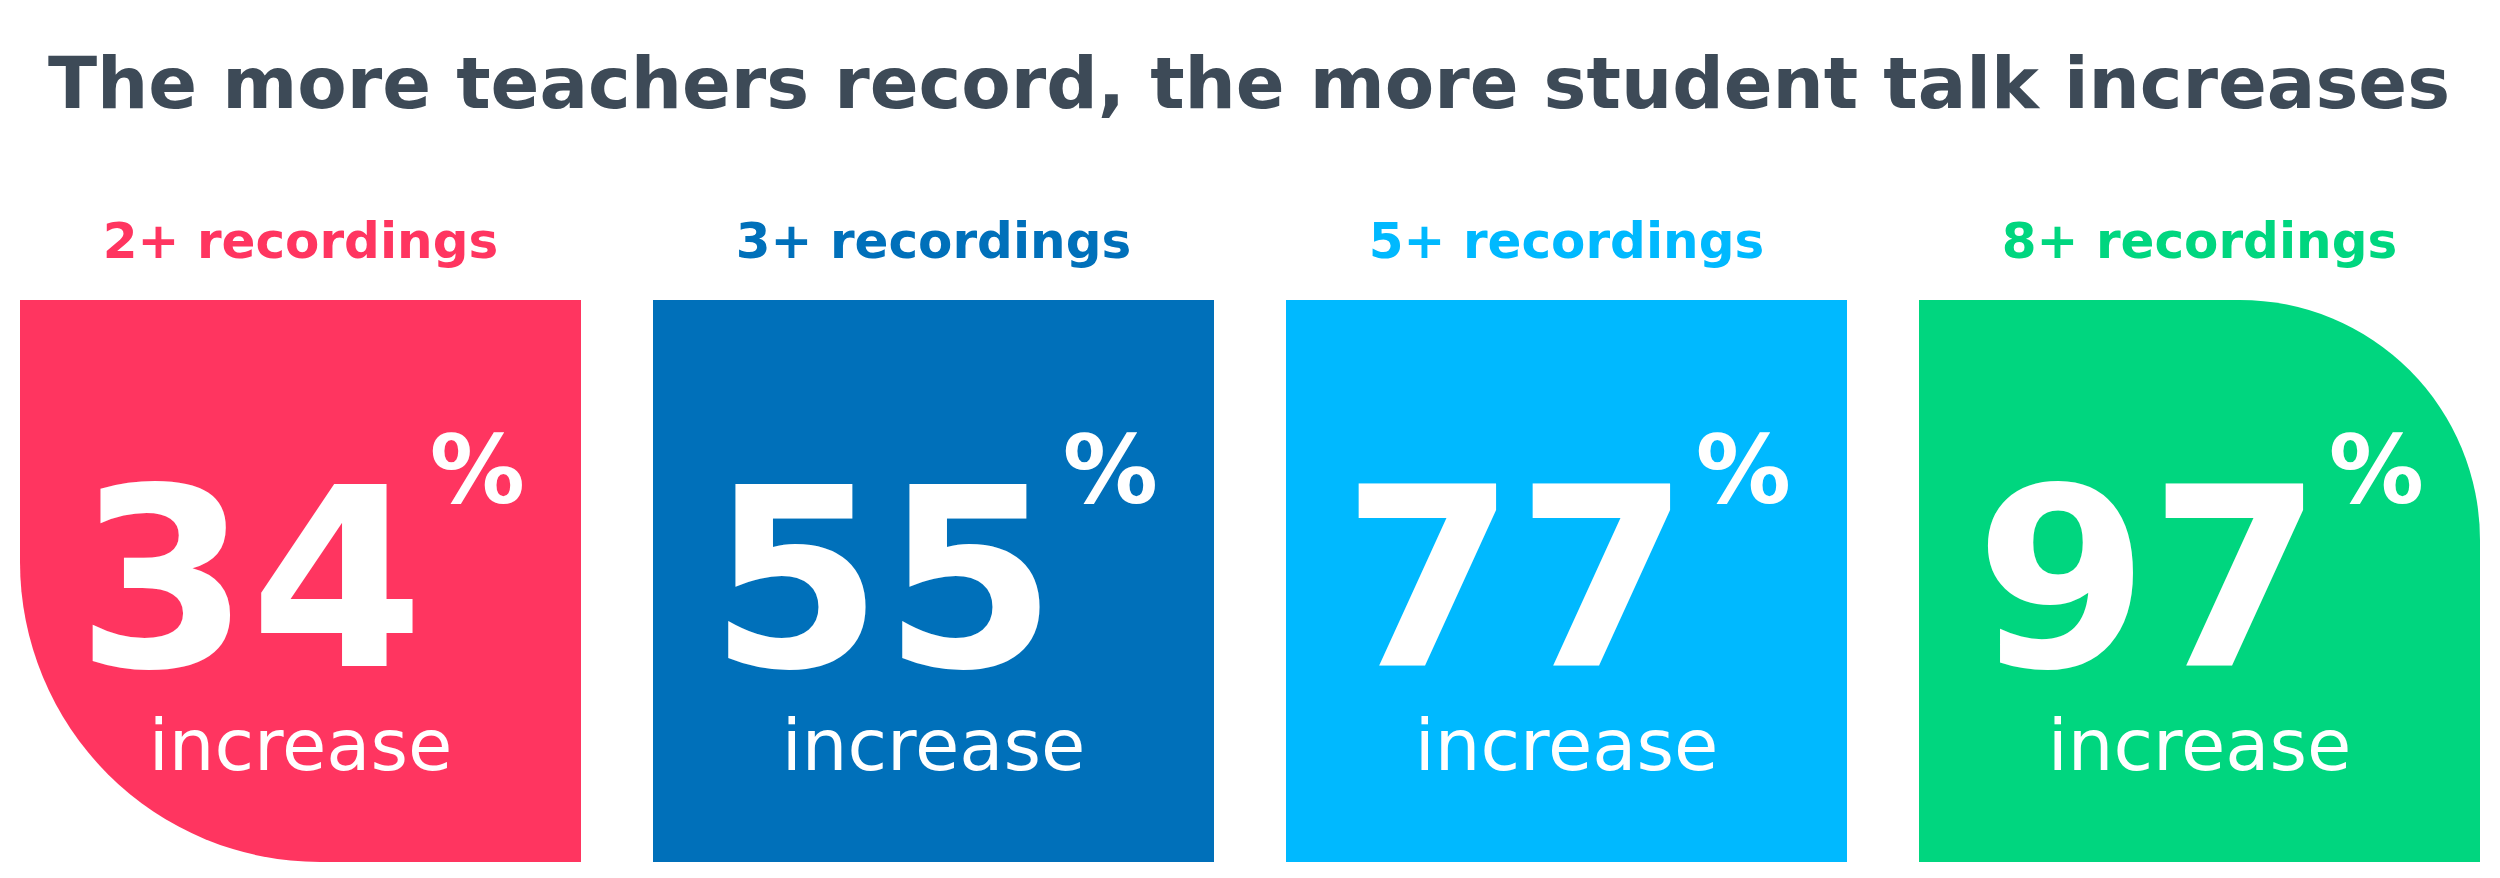  Describe the element at coordinates (1566, 241) in the screenshot. I see `category-label: 5+ recordings` at that location.